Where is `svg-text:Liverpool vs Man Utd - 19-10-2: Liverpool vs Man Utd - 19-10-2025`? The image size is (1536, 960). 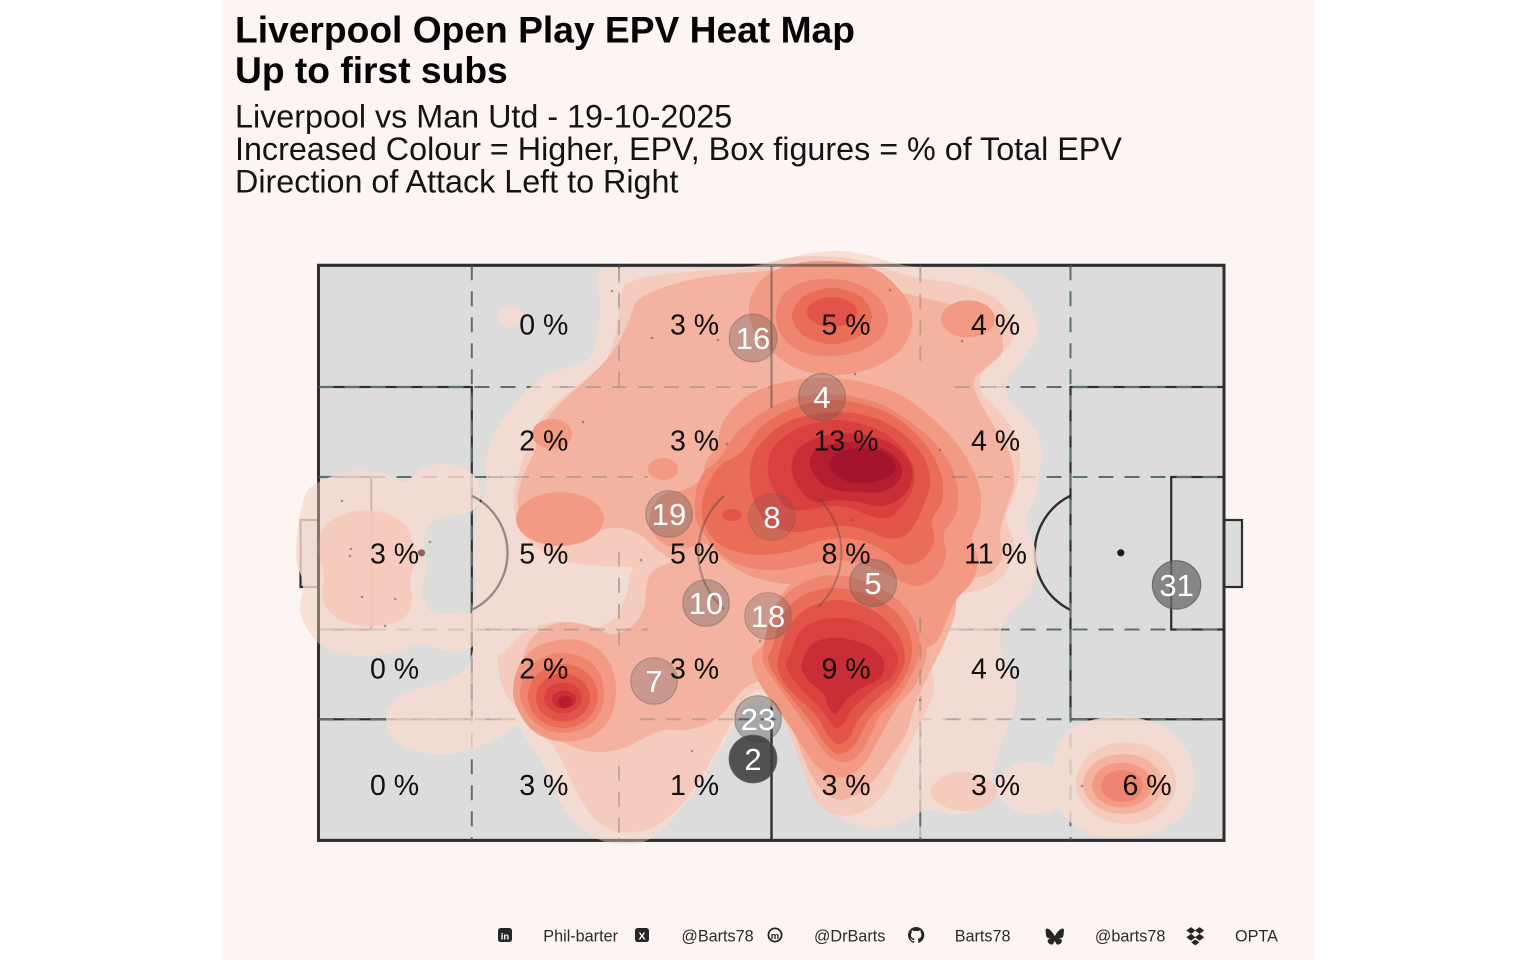 svg-text:Liverpool vs Man Utd - 19-10-2: Liverpool vs Man Utd - 19-10-2025 is located at coordinates (483, 116).